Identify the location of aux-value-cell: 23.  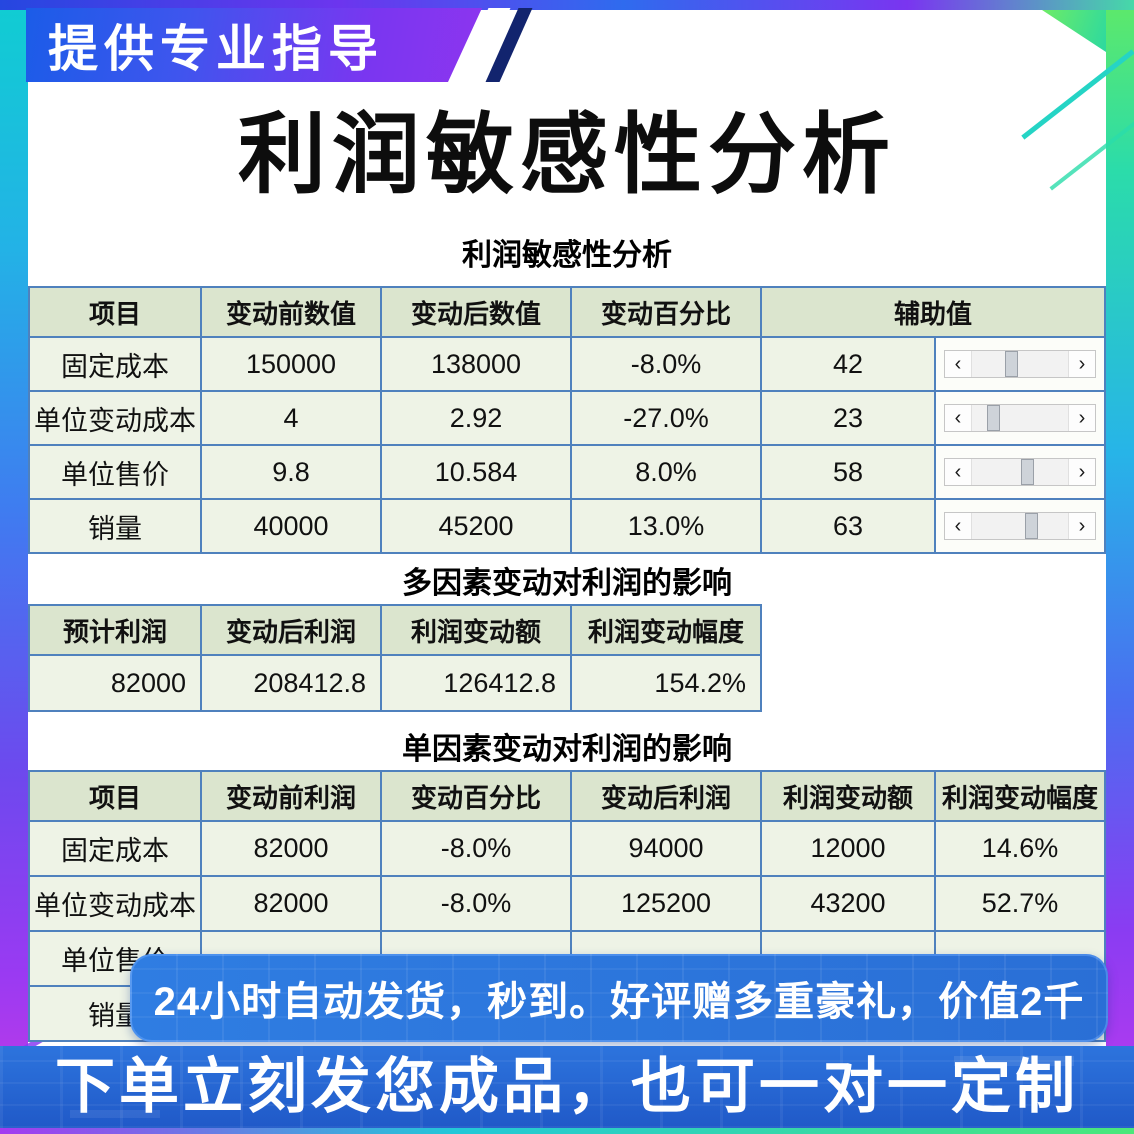
(848, 418).